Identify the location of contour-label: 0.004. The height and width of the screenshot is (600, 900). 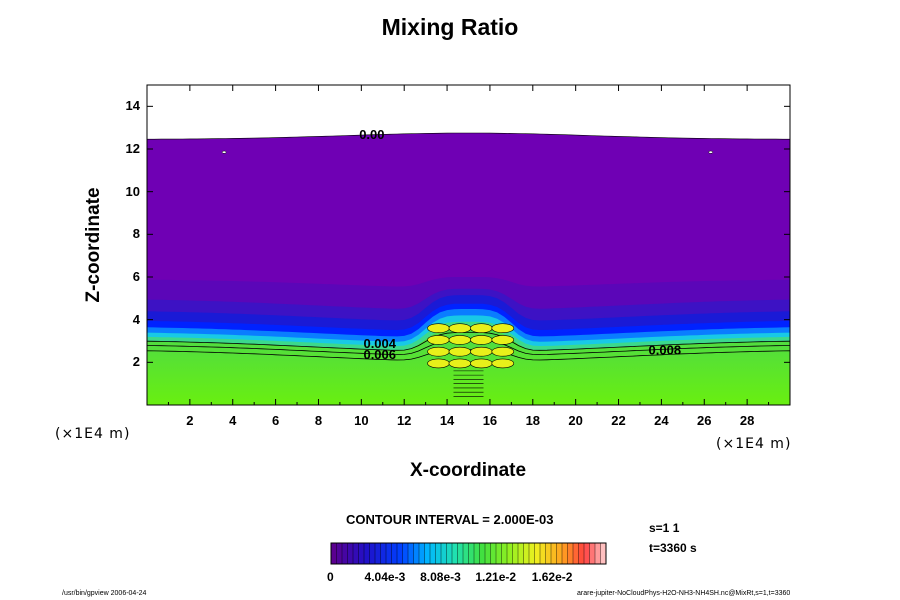
(379, 343).